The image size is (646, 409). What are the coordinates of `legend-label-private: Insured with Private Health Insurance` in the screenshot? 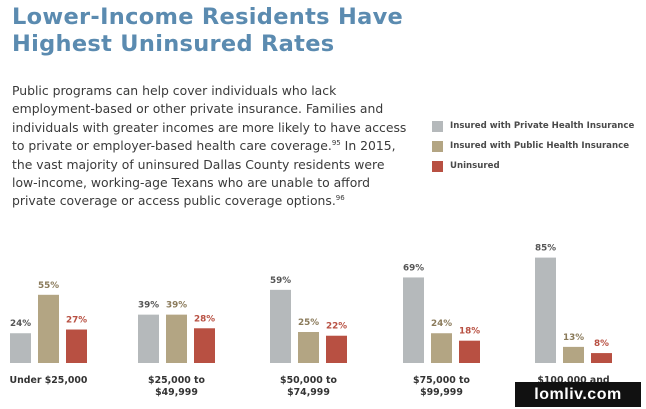 It's located at (542, 126).